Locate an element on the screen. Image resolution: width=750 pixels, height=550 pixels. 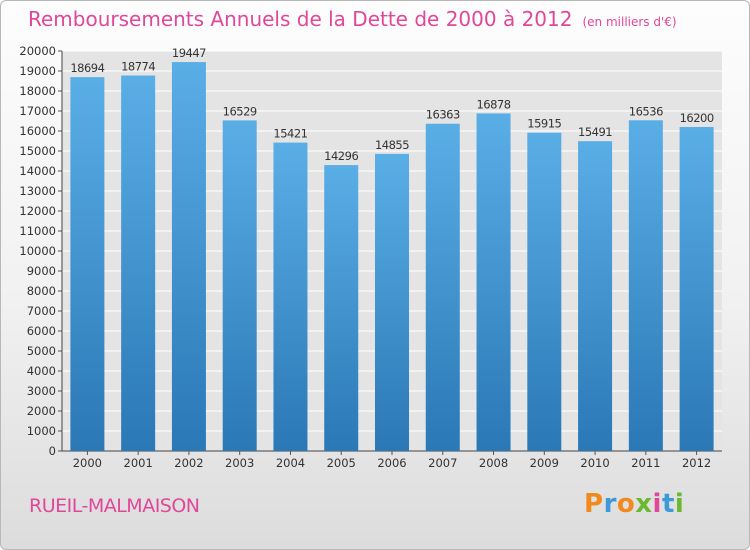
x-tick-label: 2006 is located at coordinates (391, 463).